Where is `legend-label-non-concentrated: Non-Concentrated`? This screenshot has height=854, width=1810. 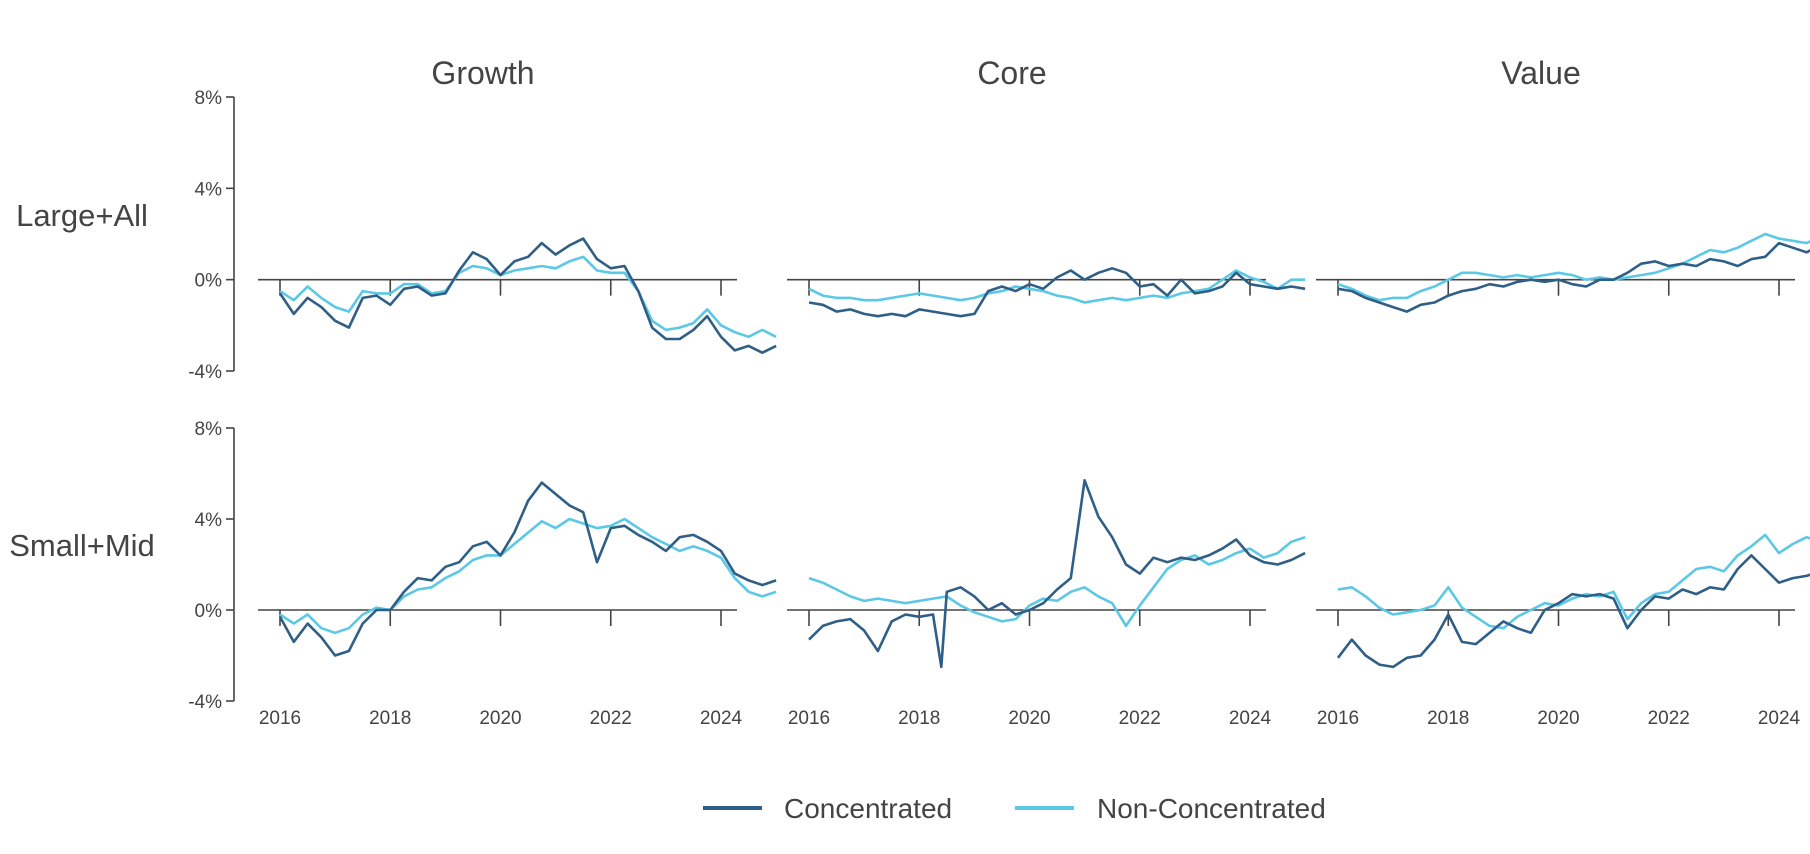
legend-label-non-concentrated: Non-Concentrated is located at coordinates (1211, 808).